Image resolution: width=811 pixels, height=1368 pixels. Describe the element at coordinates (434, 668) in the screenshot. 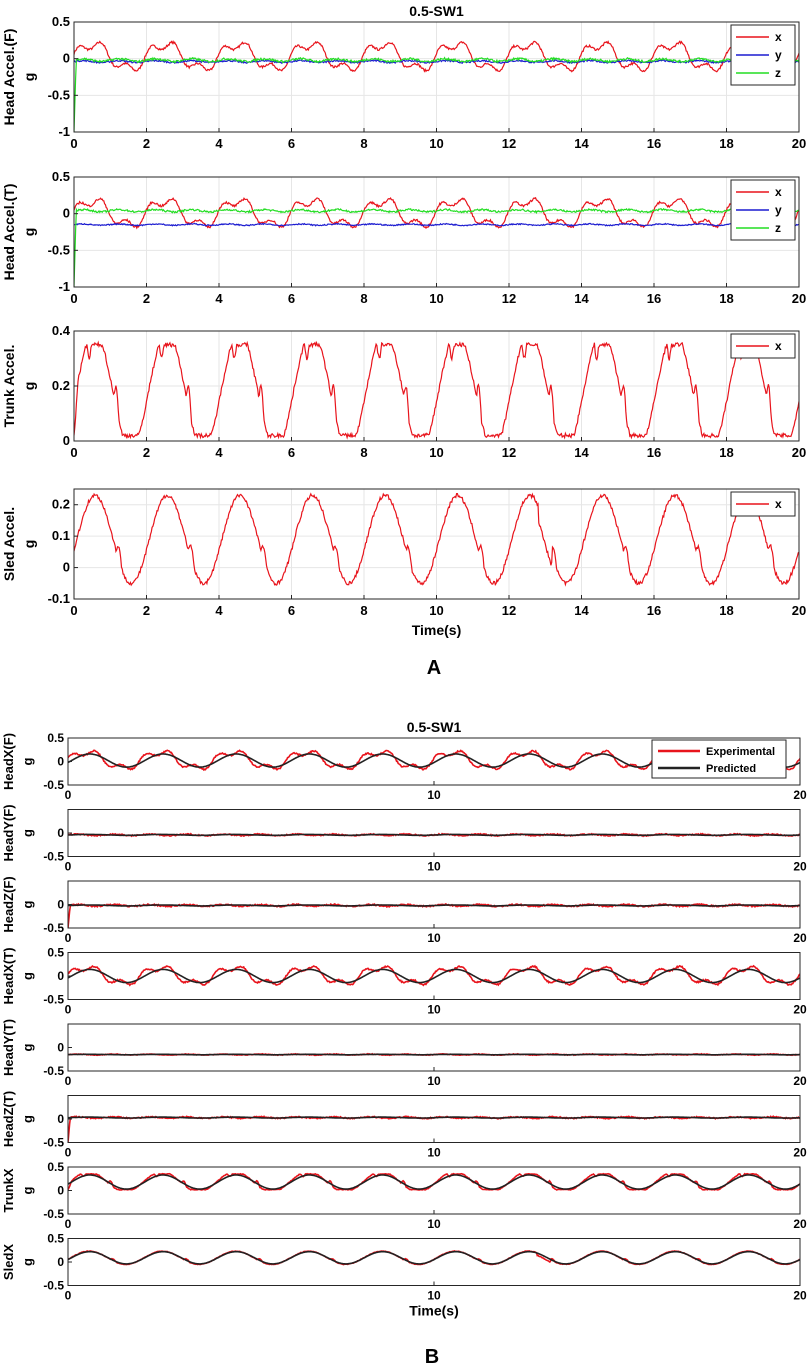

I see `panel-a-label: A` at that location.